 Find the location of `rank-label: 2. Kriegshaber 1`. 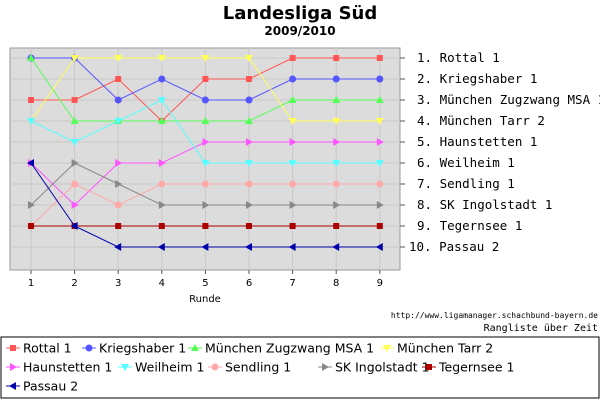

rank-label: 2. Kriegshaber 1 is located at coordinates (477, 78).